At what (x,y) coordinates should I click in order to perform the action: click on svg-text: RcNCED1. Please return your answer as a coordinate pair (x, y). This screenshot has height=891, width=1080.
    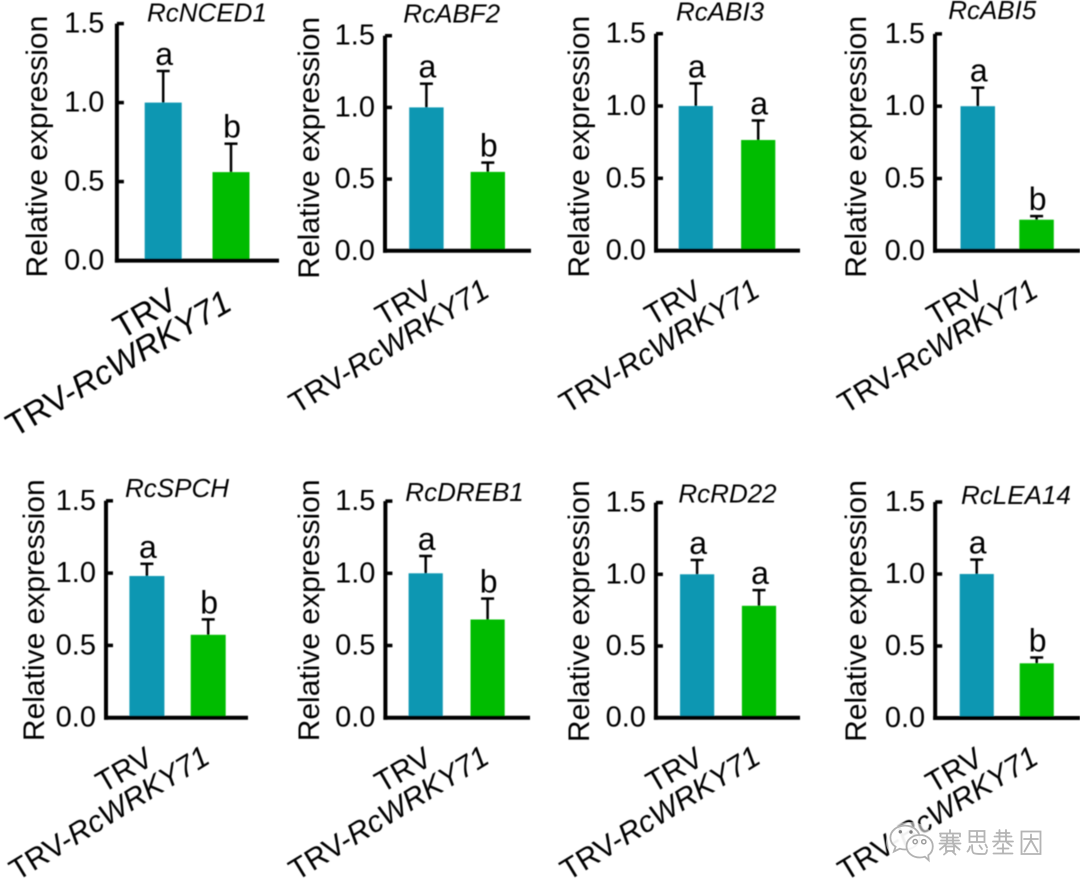
    Looking at the image, I should click on (207, 14).